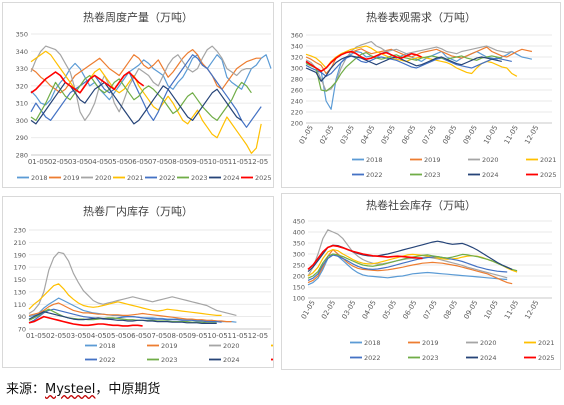 The image size is (564, 405). What do you see at coordinates (138, 17) in the screenshot?
I see `chart-title: 热卷周度产量（万吨）` at bounding box center [138, 17].